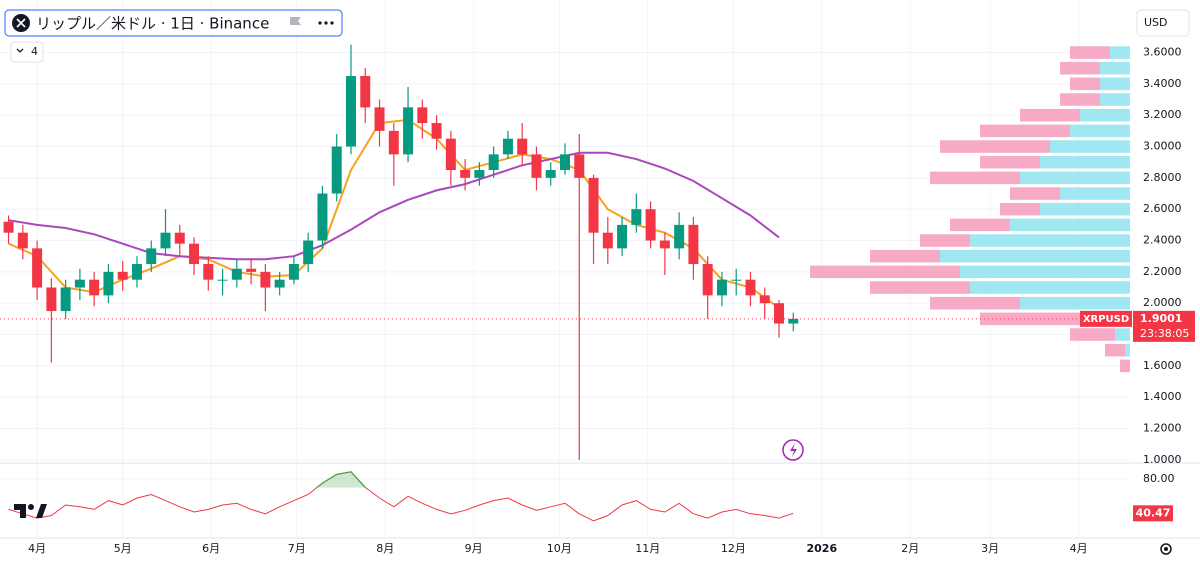 Image resolution: width=1200 pixels, height=564 pixels. What do you see at coordinates (27, 52) in the screenshot?
I see `indicators-toggle` at bounding box center [27, 52].